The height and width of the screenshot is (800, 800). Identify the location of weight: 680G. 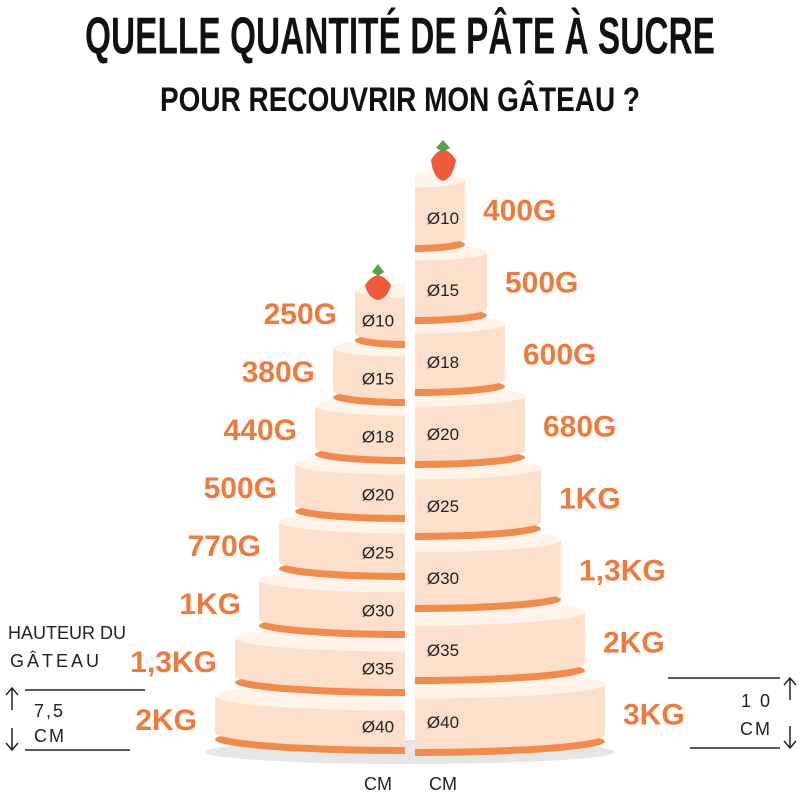
(579, 426).